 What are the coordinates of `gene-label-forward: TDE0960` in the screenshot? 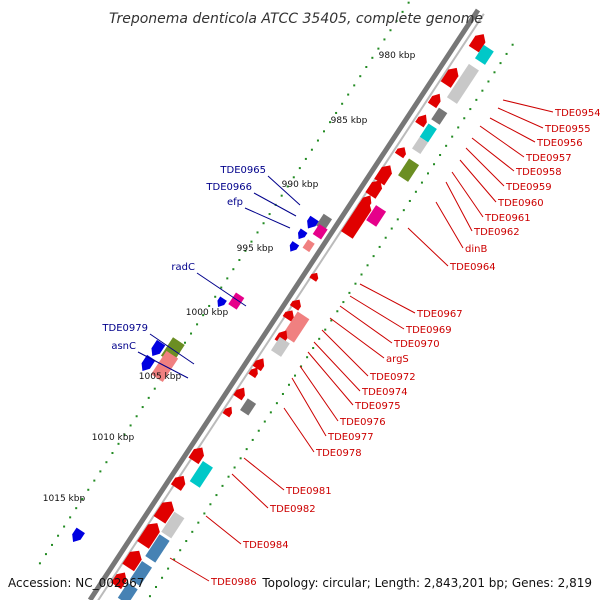 It's located at (520, 203).